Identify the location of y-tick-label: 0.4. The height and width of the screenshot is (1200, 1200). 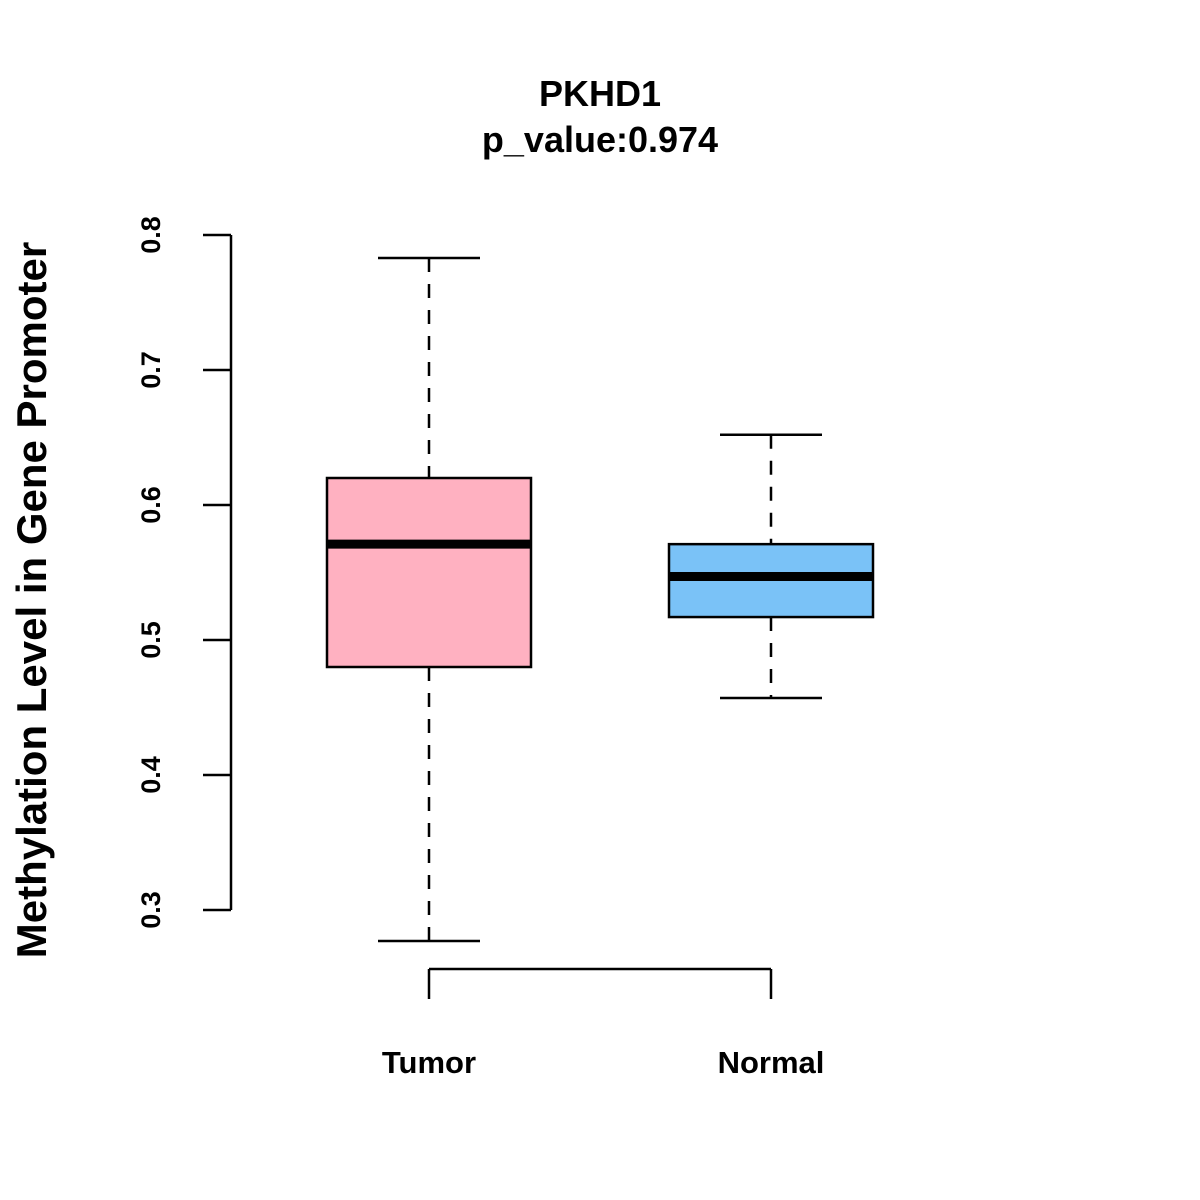
(151, 775).